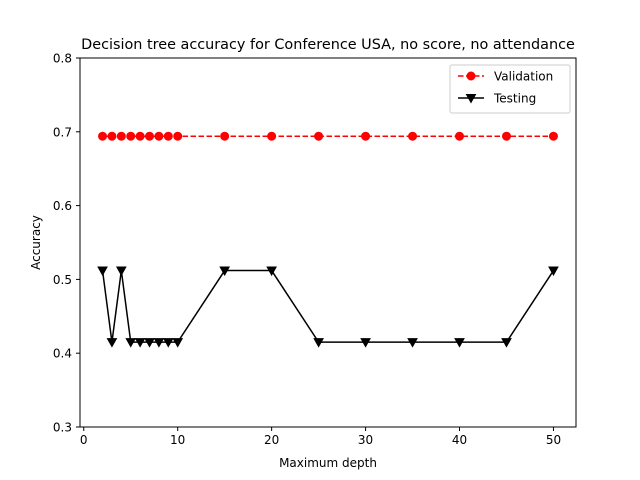 This screenshot has height=480, width=640. Describe the element at coordinates (62, 206) in the screenshot. I see `y-tick-label: 0.6` at that location.